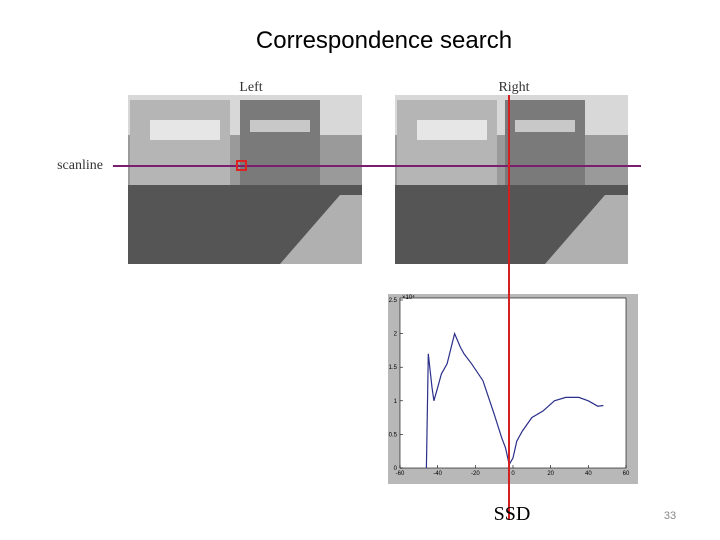  I want to click on y-tick-label: 2.5, so click(393, 301).